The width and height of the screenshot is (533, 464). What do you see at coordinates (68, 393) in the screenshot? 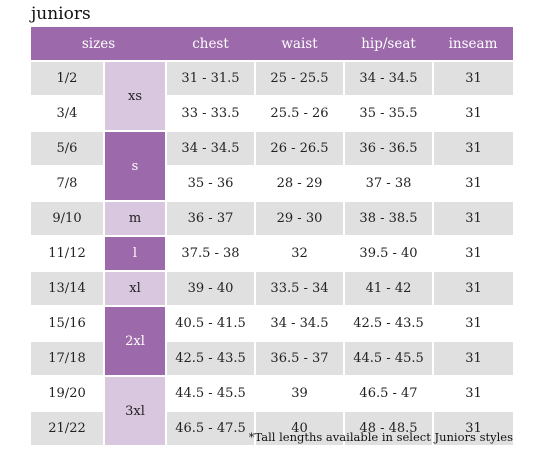
I see `numeric-size-cell: 19/20` at bounding box center [68, 393].